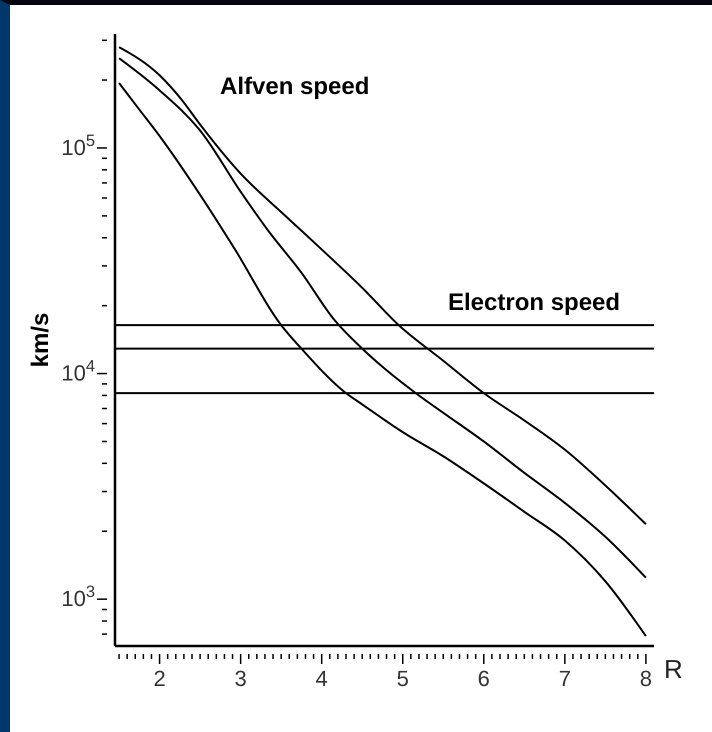 Image resolution: width=712 pixels, height=732 pixels. Describe the element at coordinates (295, 87) in the screenshot. I see `annotation: Alfven speed` at that location.